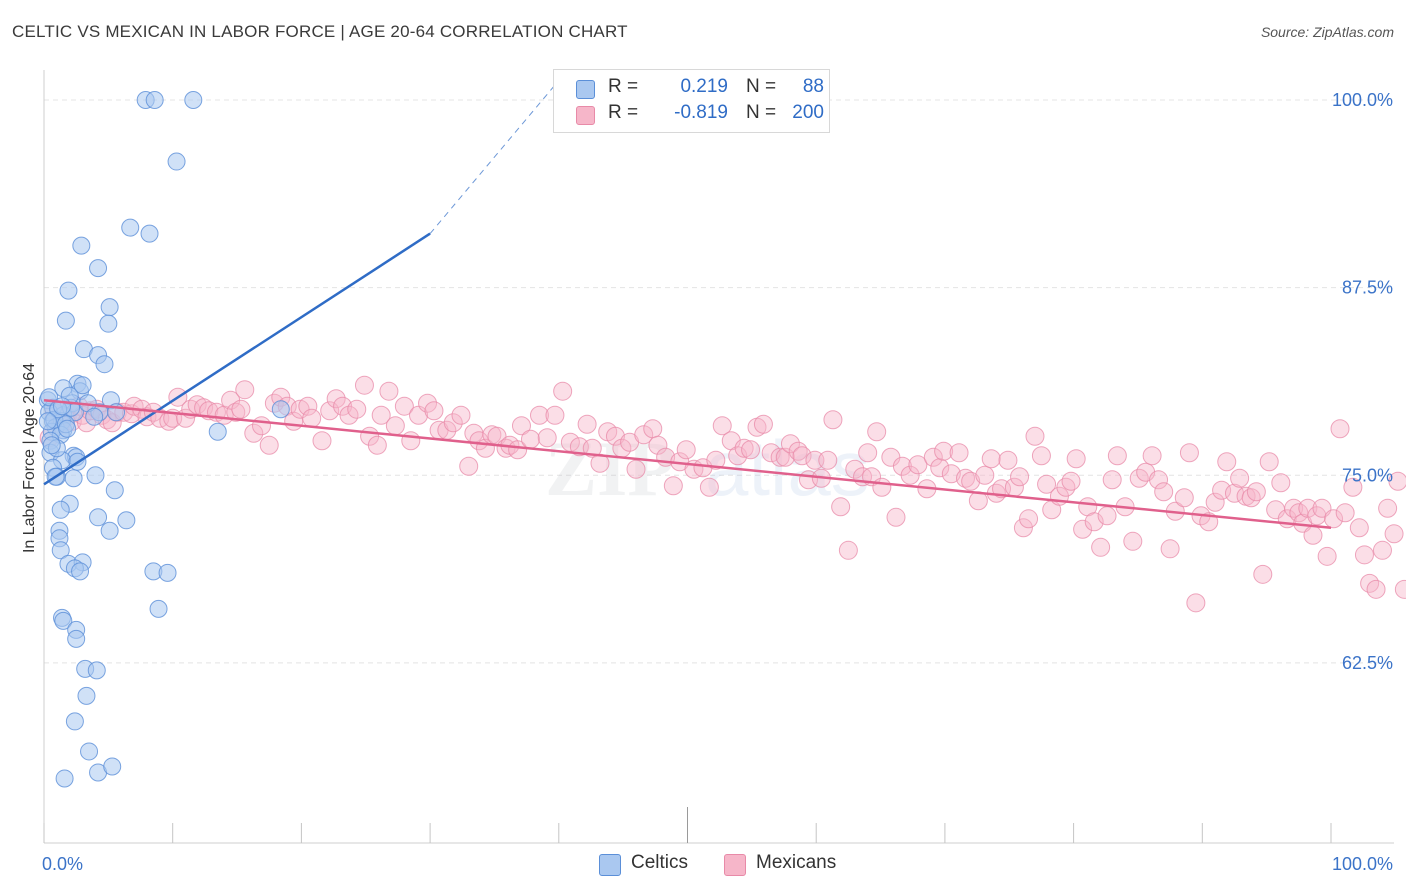 The height and width of the screenshot is (892, 1406). Describe the element at coordinates (1327, 32) in the screenshot. I see `source-note: Source: ZipAtlas.com` at that location.